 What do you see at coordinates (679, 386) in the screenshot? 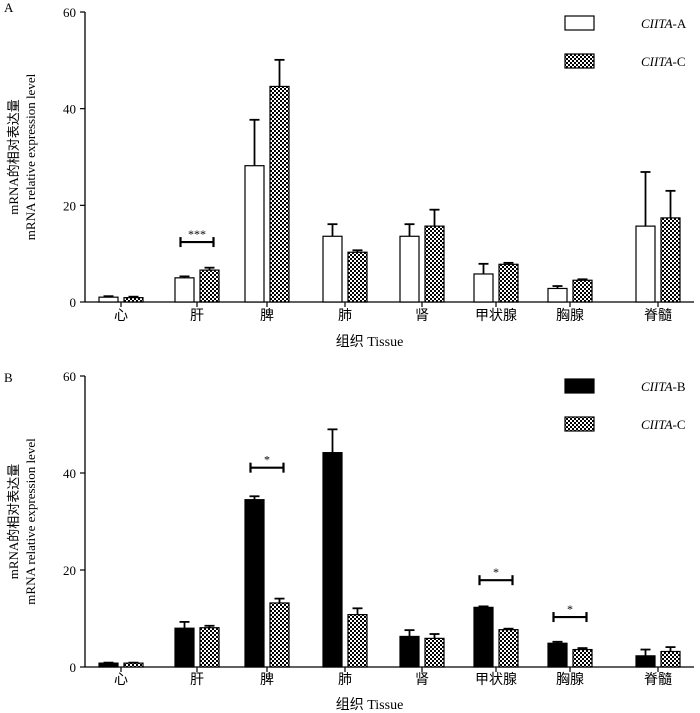
I see `legend-label-suffix: -B` at bounding box center [679, 386].